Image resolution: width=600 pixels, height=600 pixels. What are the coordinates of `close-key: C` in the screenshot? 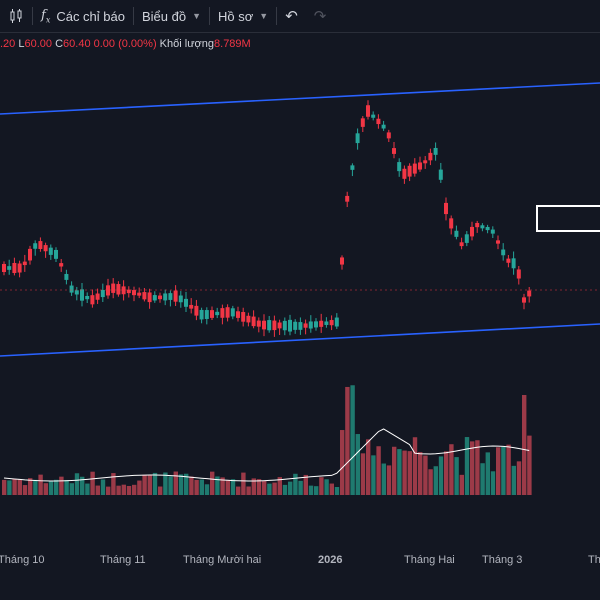 It's located at (59, 44).